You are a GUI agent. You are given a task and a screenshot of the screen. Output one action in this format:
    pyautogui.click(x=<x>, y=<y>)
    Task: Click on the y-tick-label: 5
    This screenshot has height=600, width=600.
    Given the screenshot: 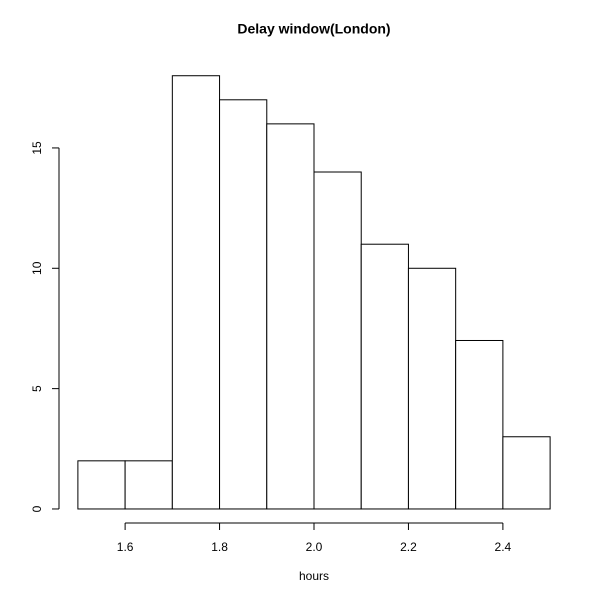 What is the action you would take?
    pyautogui.click(x=37, y=388)
    